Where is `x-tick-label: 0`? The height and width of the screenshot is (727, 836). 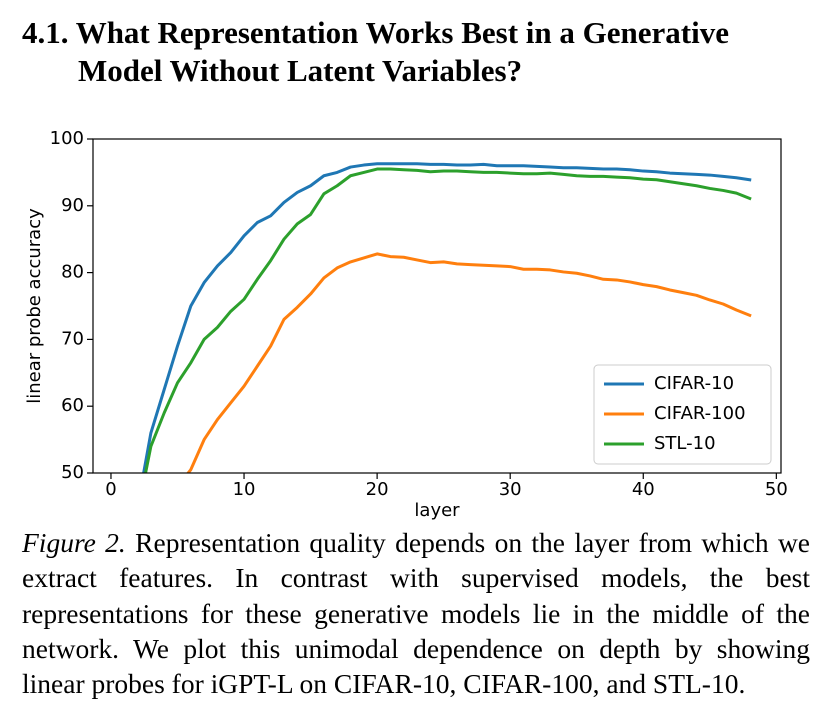 x-tick-label: 0 is located at coordinates (110, 489).